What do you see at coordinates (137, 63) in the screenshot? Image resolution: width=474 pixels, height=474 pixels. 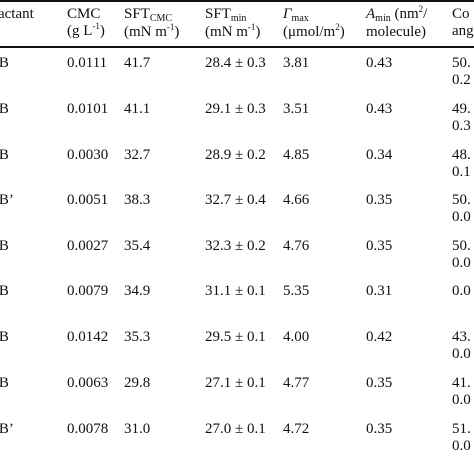 I see `row-sft-cmc: 41.7` at bounding box center [137, 63].